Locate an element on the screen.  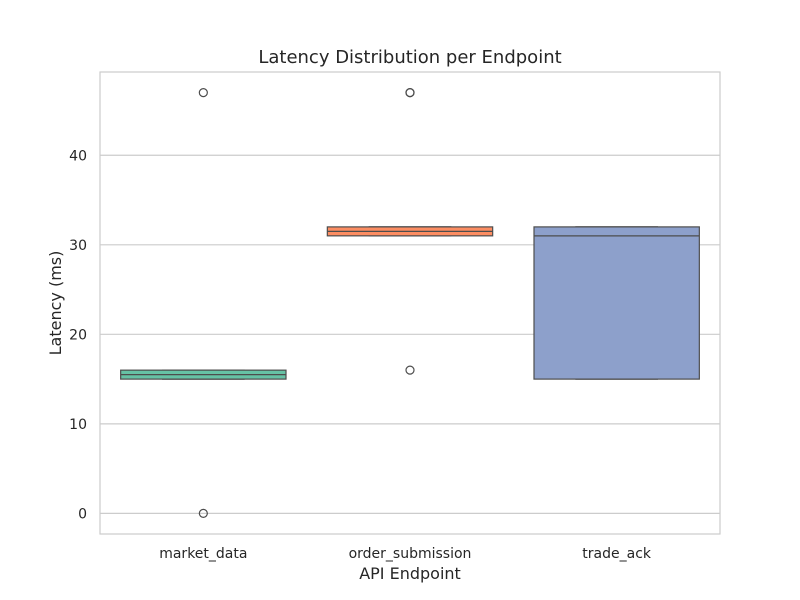
x-tick-labels: market_data order_submission trade_ack is located at coordinates (405, 554).